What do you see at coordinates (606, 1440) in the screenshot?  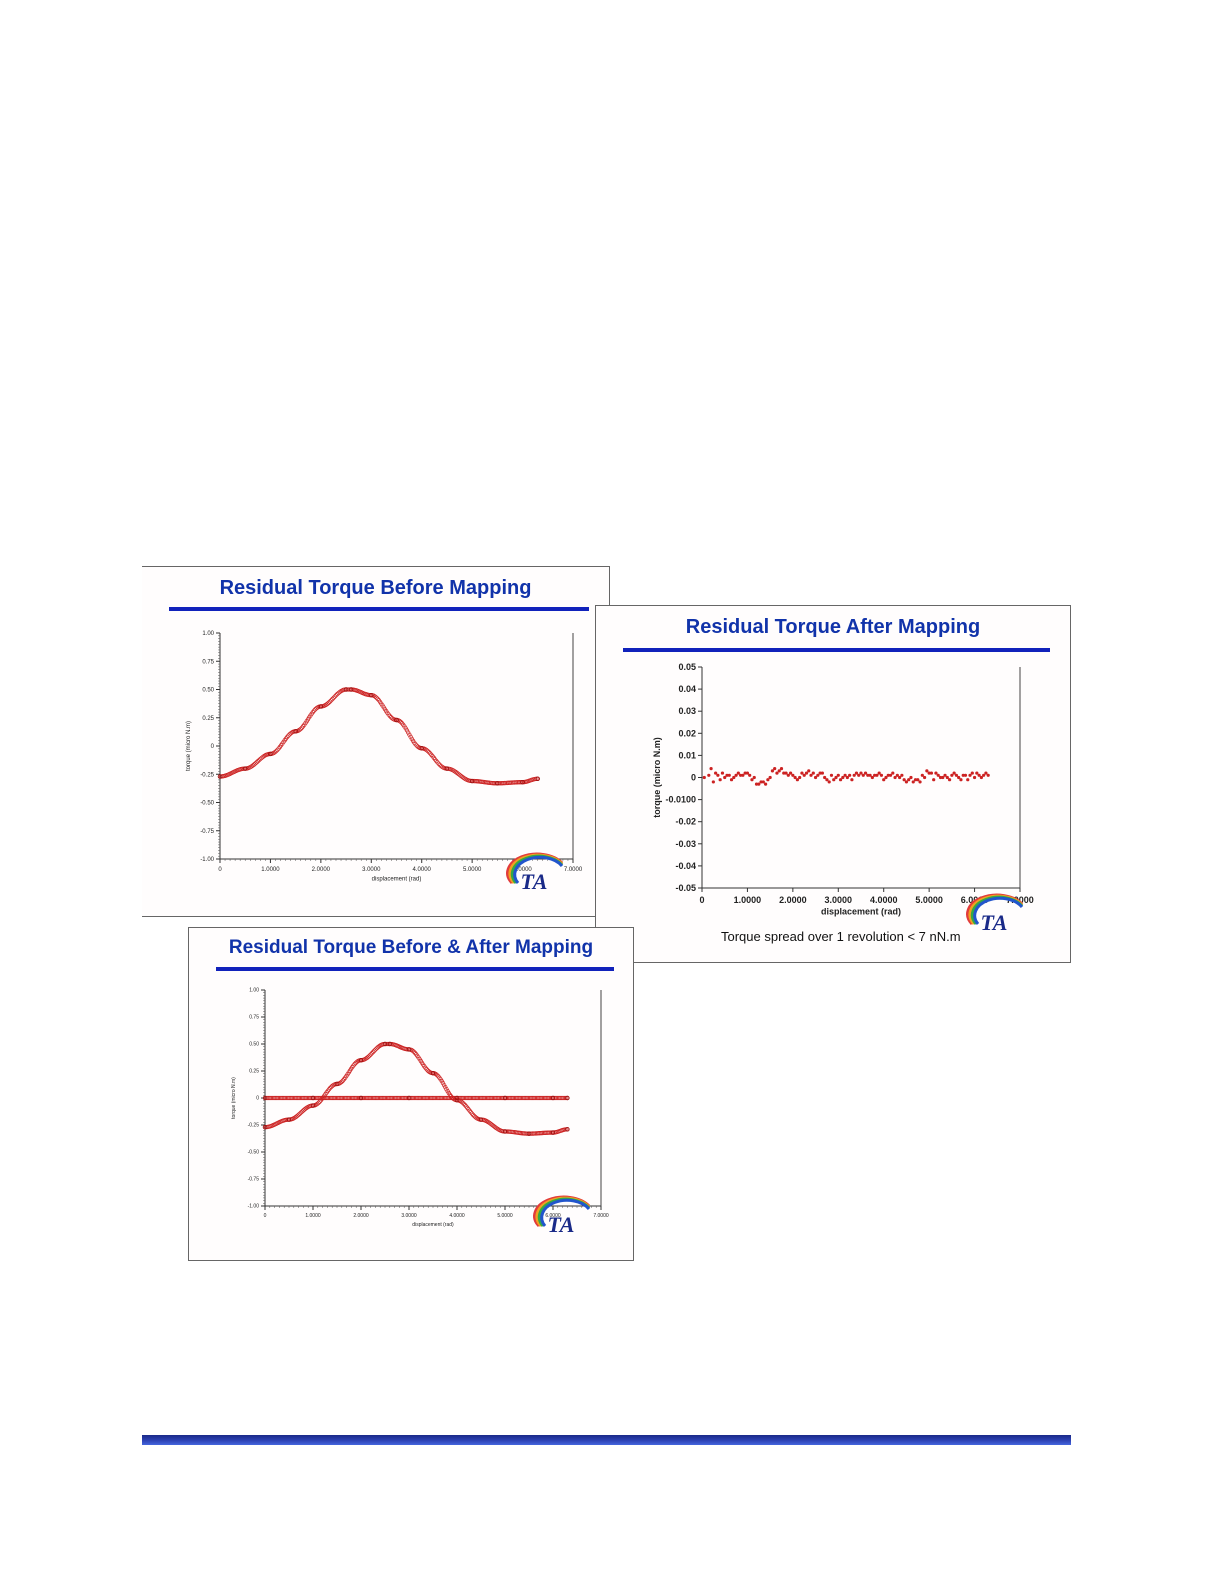 I see `footer-bar` at bounding box center [606, 1440].